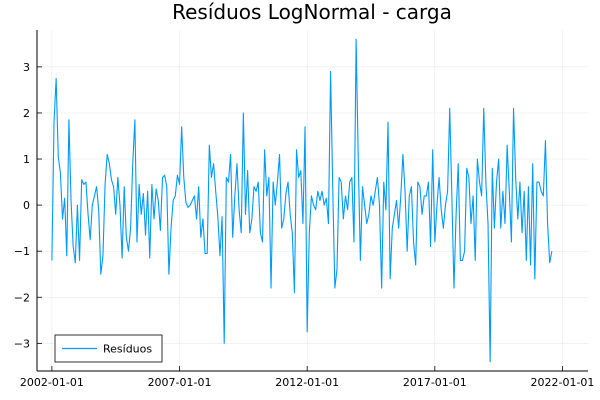  I want to click on y-tick-label: −1, so click(22, 251).